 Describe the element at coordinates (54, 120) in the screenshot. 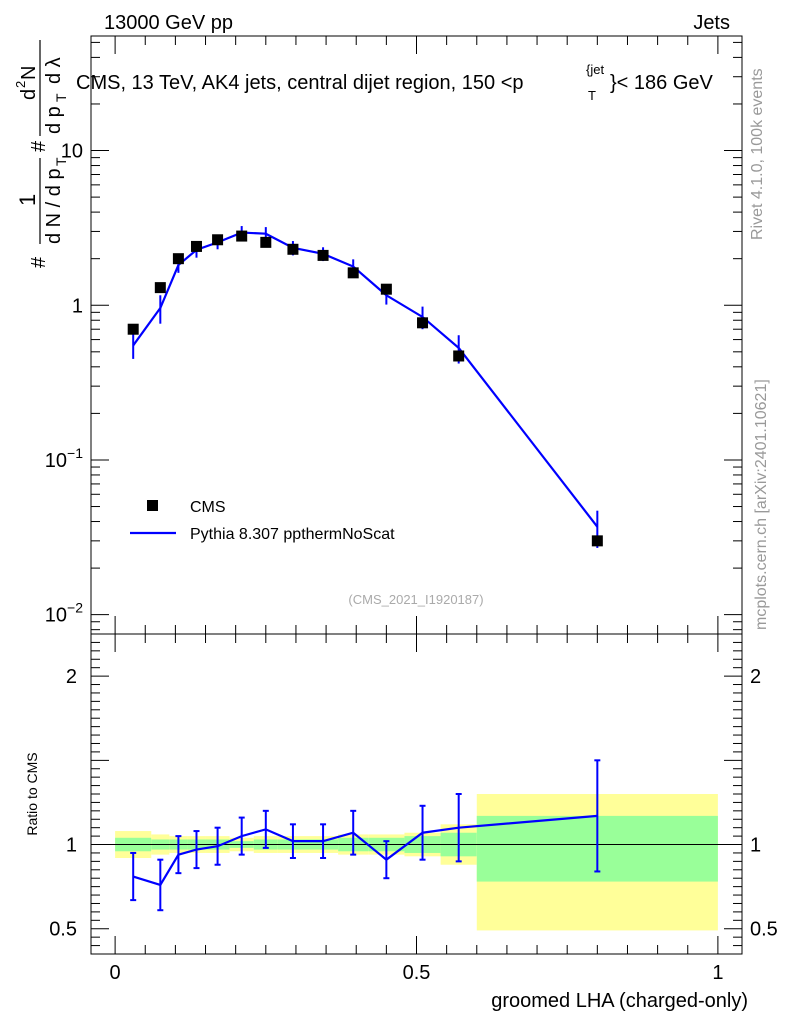

I see `svg-text: d p` at that location.